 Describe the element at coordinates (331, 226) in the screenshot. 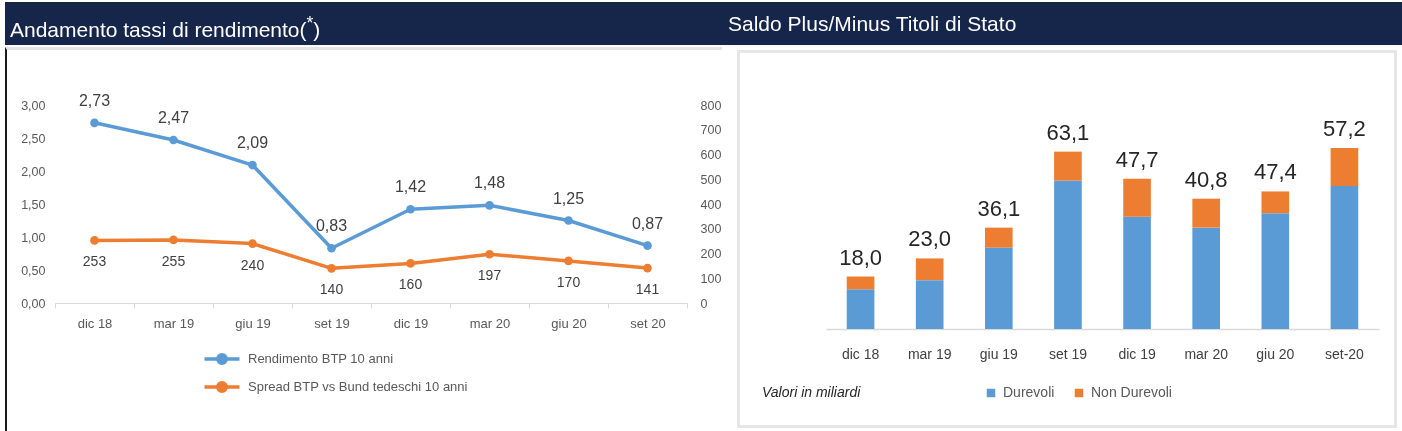

I see `data-label: 0,83` at that location.